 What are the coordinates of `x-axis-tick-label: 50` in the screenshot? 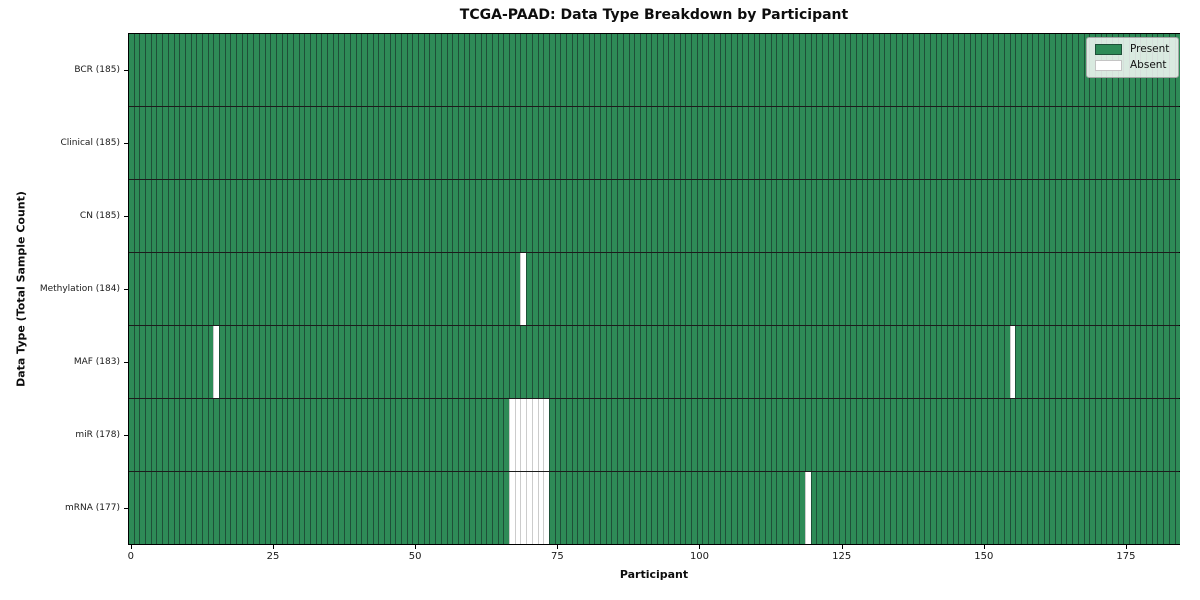 It's located at (415, 556).